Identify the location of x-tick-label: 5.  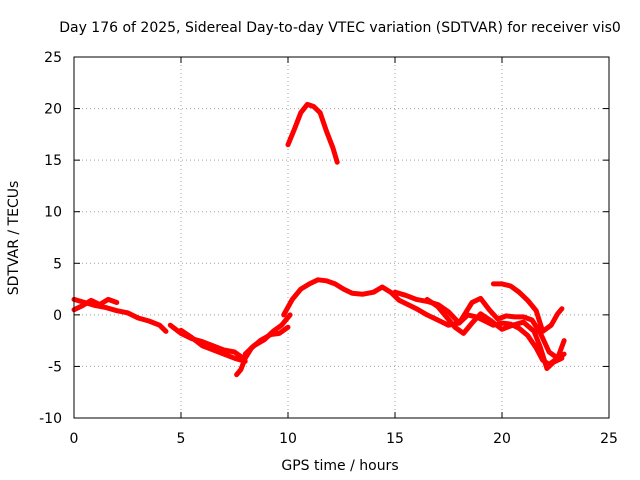
(181, 439).